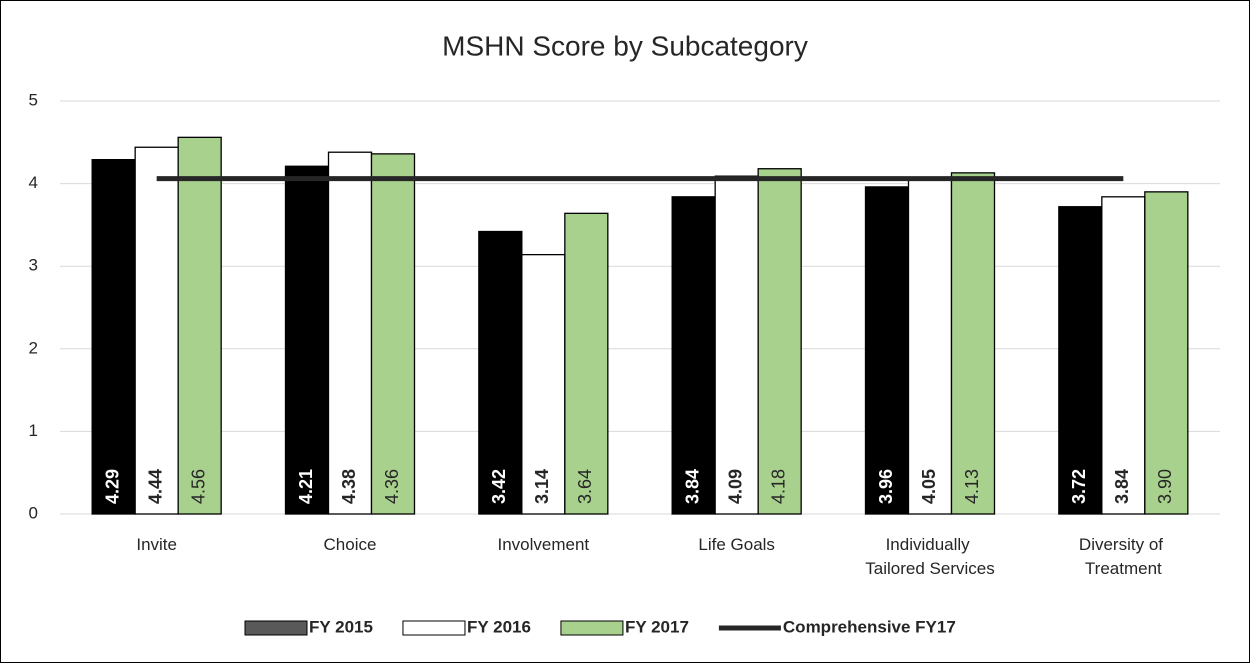 This screenshot has height=663, width=1250. I want to click on chart-title: MSHN Score by Subcategory, so click(625, 45).